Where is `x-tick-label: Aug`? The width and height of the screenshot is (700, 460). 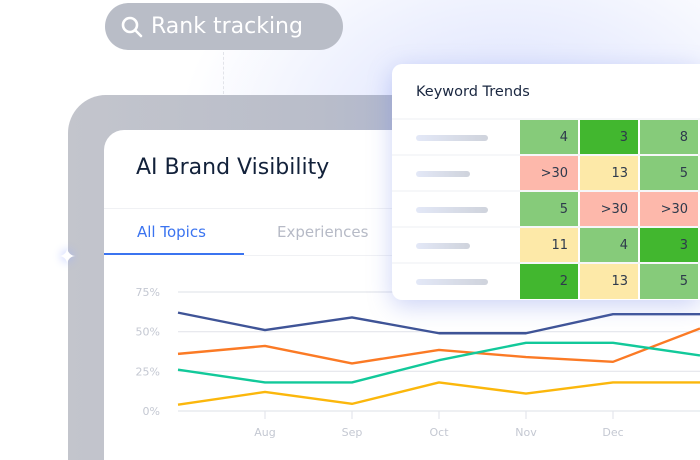
x-tick-label: Aug is located at coordinates (264, 432).